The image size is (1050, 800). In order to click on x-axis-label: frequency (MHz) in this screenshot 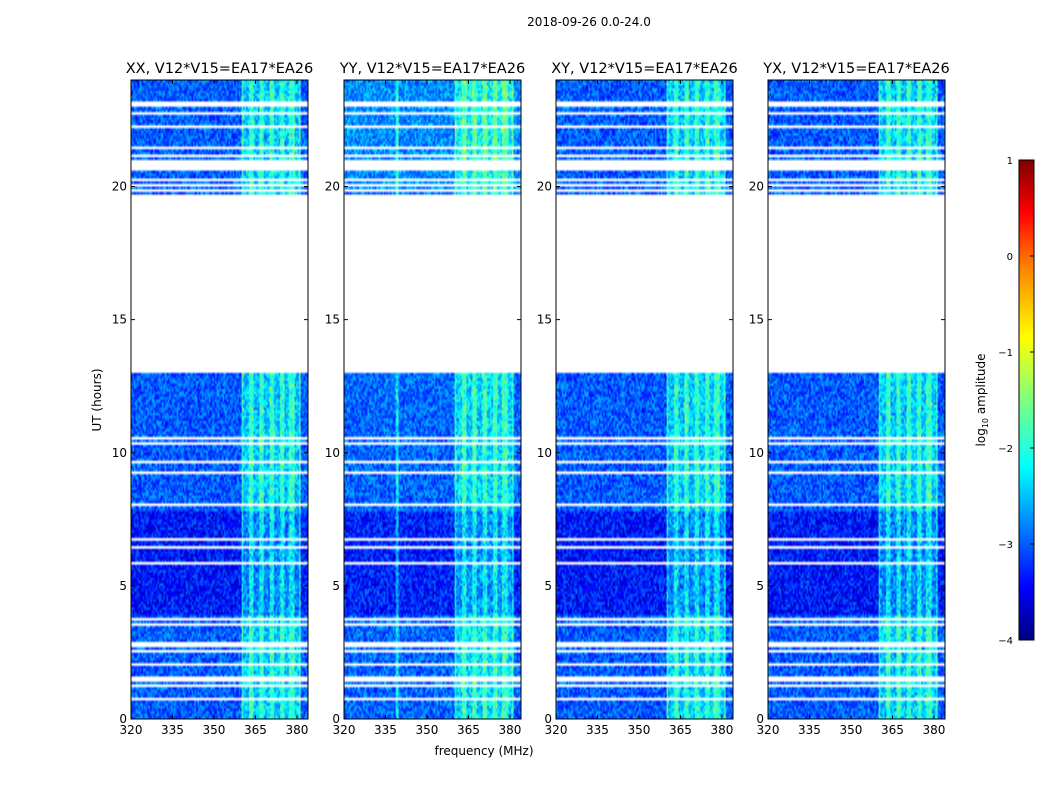, I will do `click(483, 751)`.